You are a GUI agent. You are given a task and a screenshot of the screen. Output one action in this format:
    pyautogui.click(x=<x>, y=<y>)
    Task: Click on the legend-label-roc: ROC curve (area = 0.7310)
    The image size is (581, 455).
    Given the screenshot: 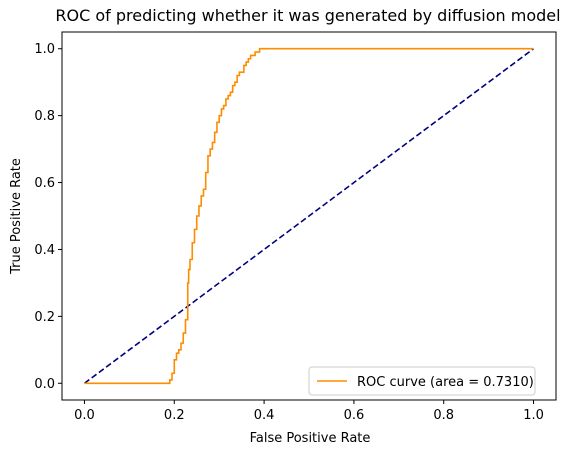 What is the action you would take?
    pyautogui.click(x=445, y=382)
    